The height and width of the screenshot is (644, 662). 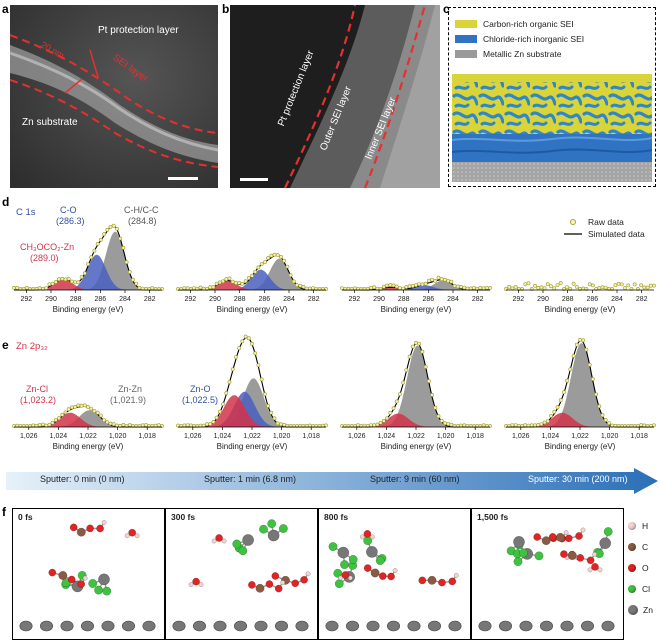 What do you see at coordinates (632, 546) in the screenshot?
I see `c-atom-icon` at bounding box center [632, 546].